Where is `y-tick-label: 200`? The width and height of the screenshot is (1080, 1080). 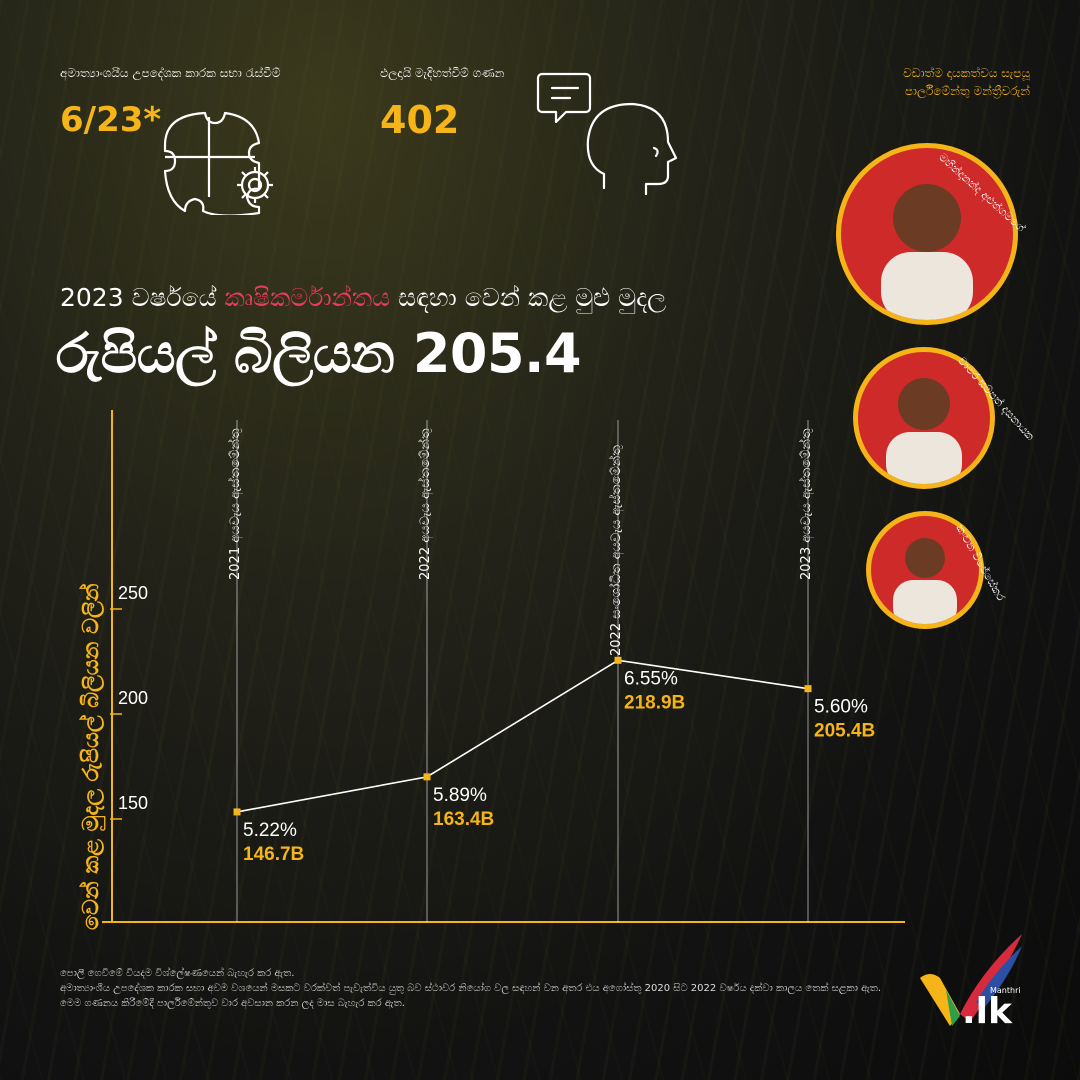
y-tick-label: 200 is located at coordinates (133, 698).